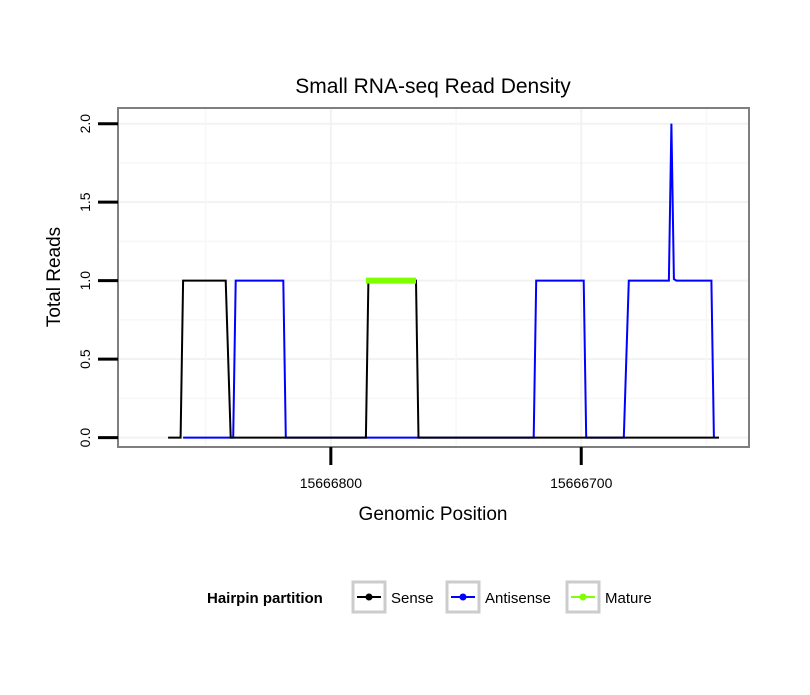 The height and width of the screenshot is (695, 810). I want to click on legend-item-sense: Sense, so click(392, 597).